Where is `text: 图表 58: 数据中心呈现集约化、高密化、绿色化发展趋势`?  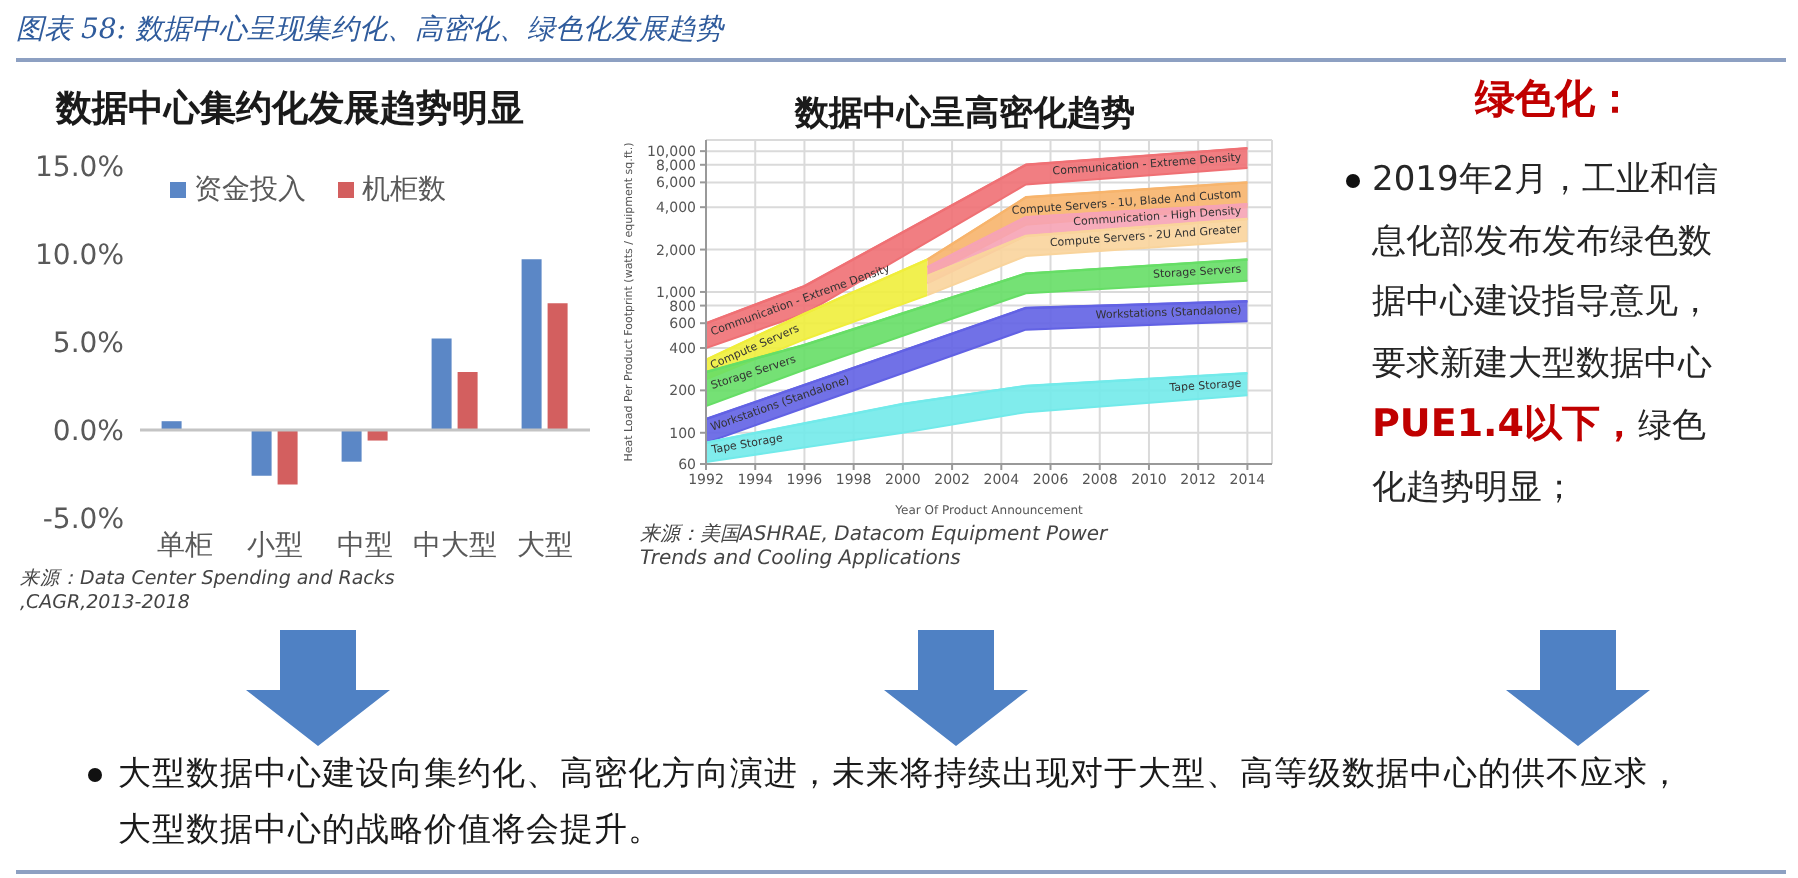
text: 图表 58: 数据中心呈现集约化、高密化、绿色化发展趋势 is located at coordinates (369, 30).